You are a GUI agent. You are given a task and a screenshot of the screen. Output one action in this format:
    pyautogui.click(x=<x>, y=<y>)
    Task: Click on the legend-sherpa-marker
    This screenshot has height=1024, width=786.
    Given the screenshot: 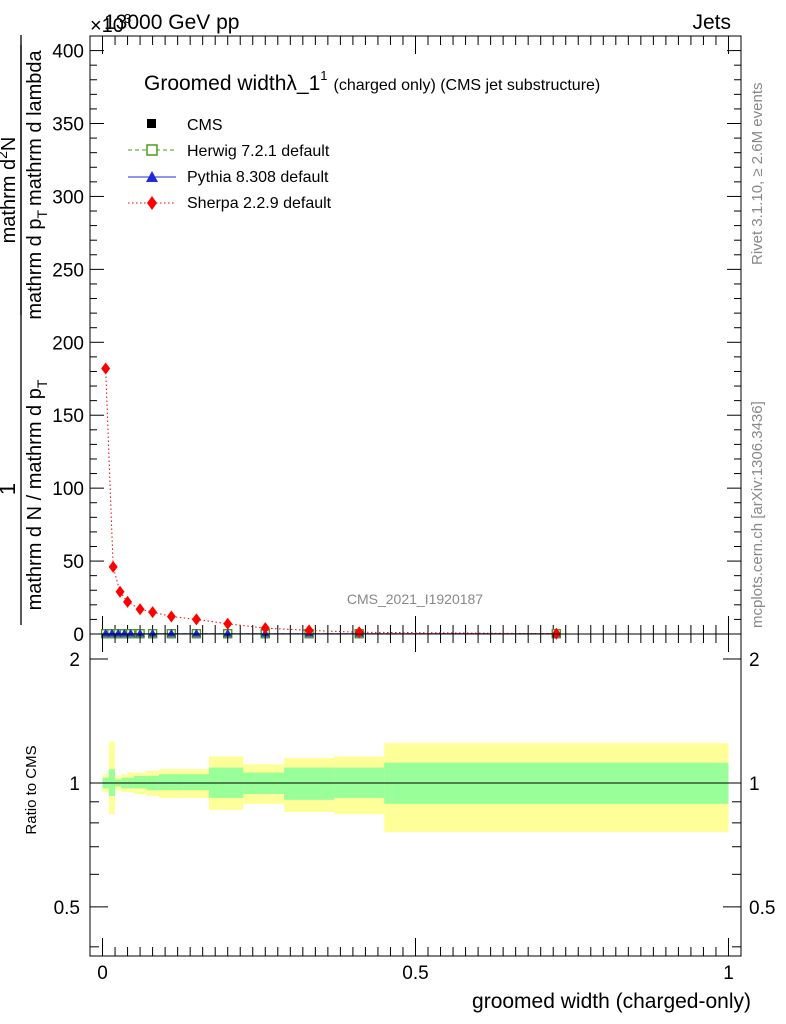 What is the action you would take?
    pyautogui.click(x=152, y=203)
    